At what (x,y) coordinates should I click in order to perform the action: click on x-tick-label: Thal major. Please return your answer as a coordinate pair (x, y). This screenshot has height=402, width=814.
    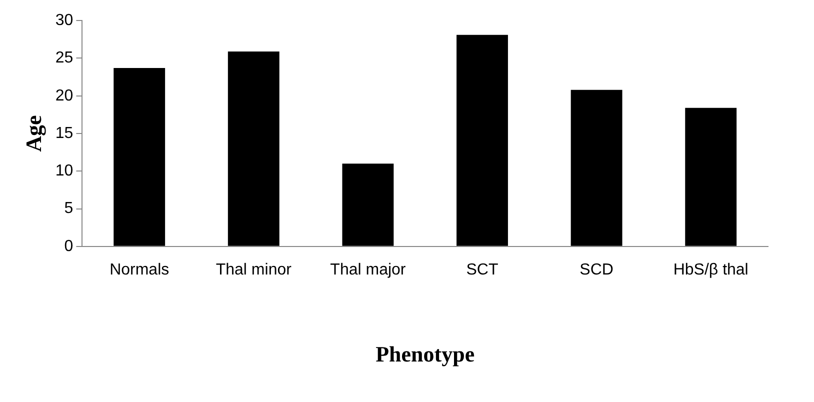
    Looking at the image, I should click on (368, 269).